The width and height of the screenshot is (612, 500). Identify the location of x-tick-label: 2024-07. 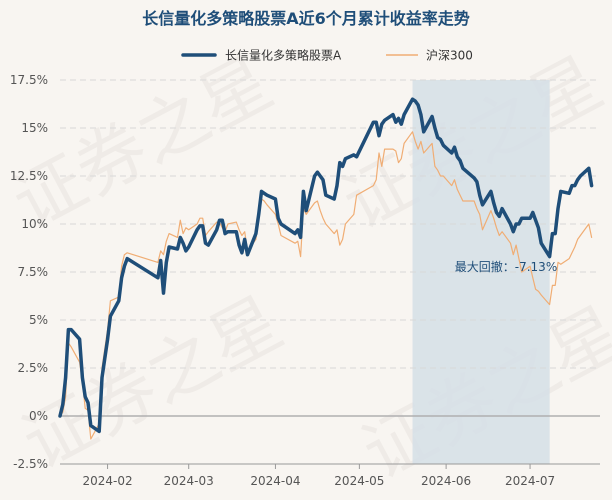
(530, 481).